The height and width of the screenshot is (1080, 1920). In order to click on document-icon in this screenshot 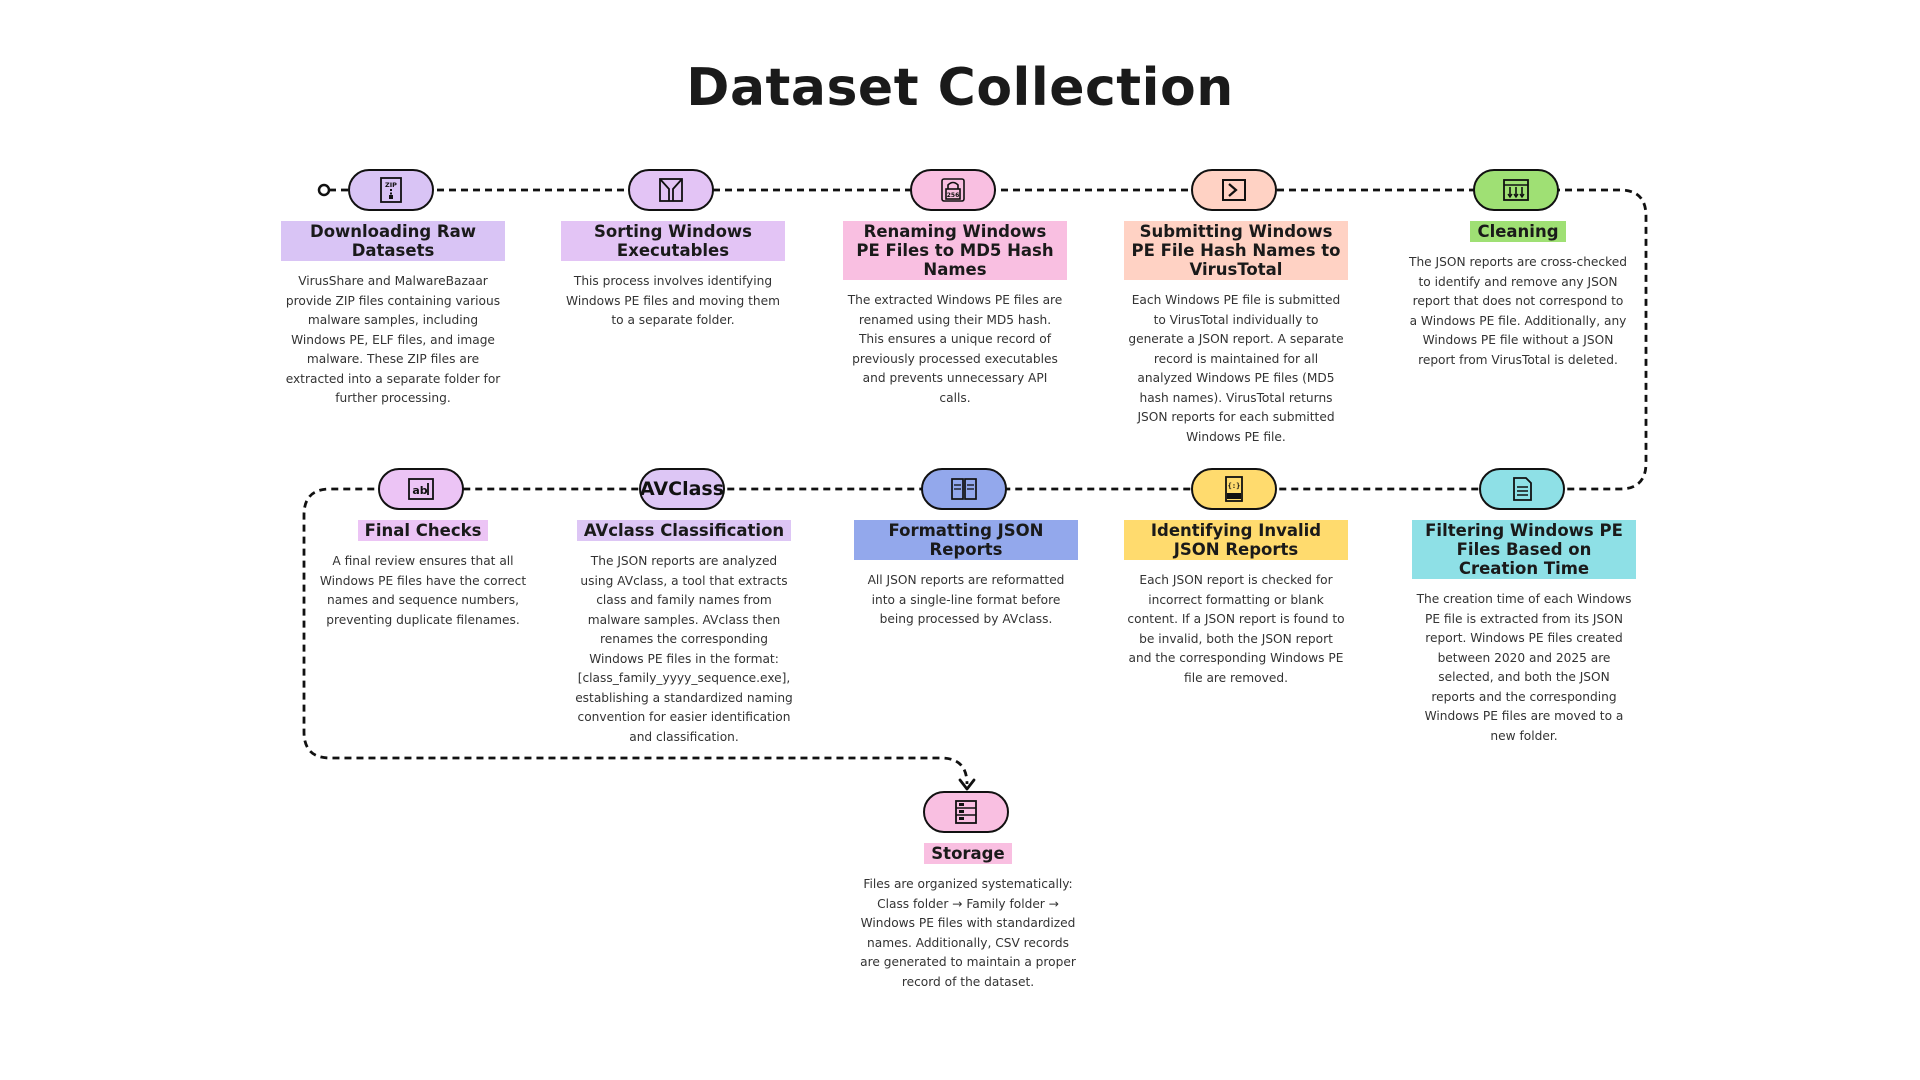, I will do `click(1522, 489)`.